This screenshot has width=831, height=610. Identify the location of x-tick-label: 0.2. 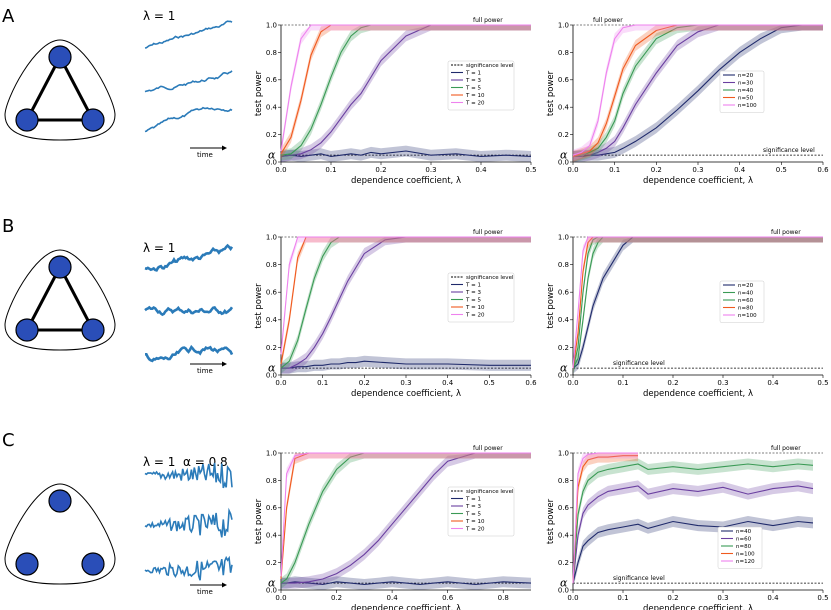
(336, 598).